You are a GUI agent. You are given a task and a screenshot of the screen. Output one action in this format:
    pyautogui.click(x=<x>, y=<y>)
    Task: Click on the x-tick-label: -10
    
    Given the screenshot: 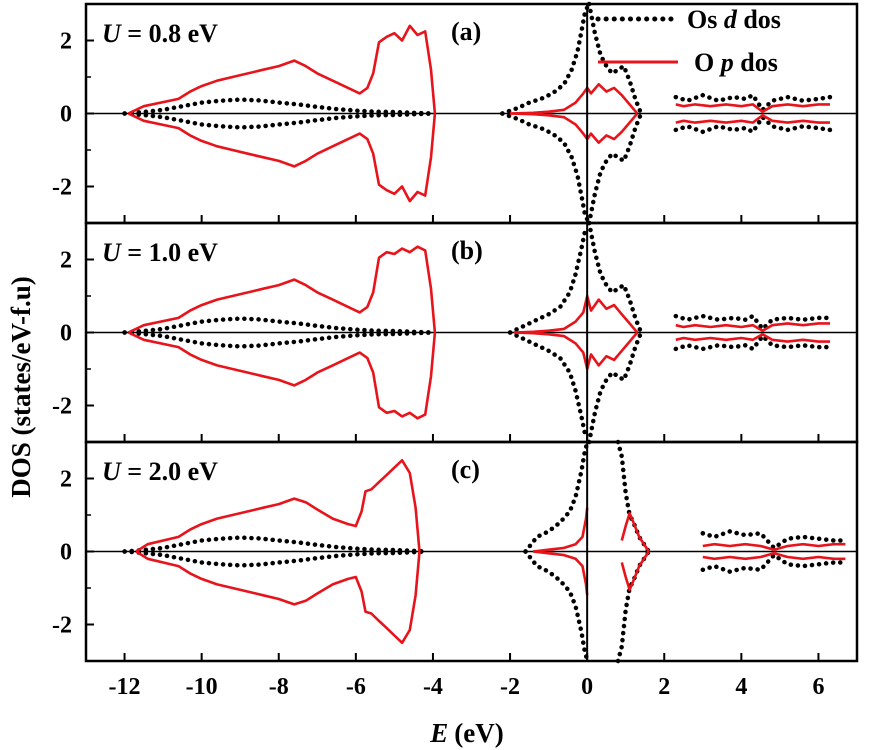 What is the action you would take?
    pyautogui.click(x=202, y=687)
    